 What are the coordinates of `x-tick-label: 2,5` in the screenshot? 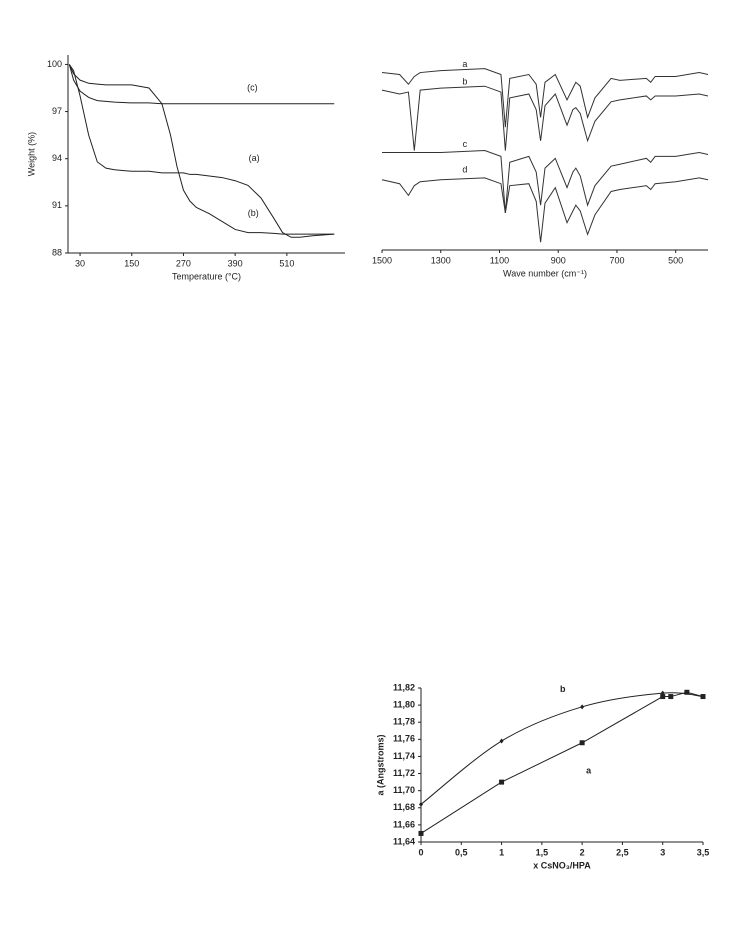 It's located at (622, 852).